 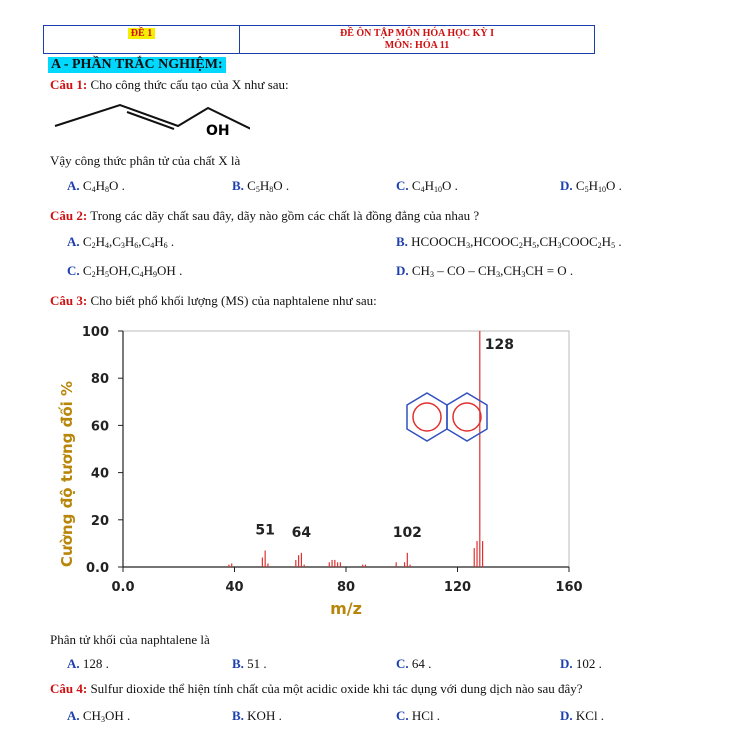 I want to click on q1-option-b: B. C5H8O ., so click(x=260, y=186).